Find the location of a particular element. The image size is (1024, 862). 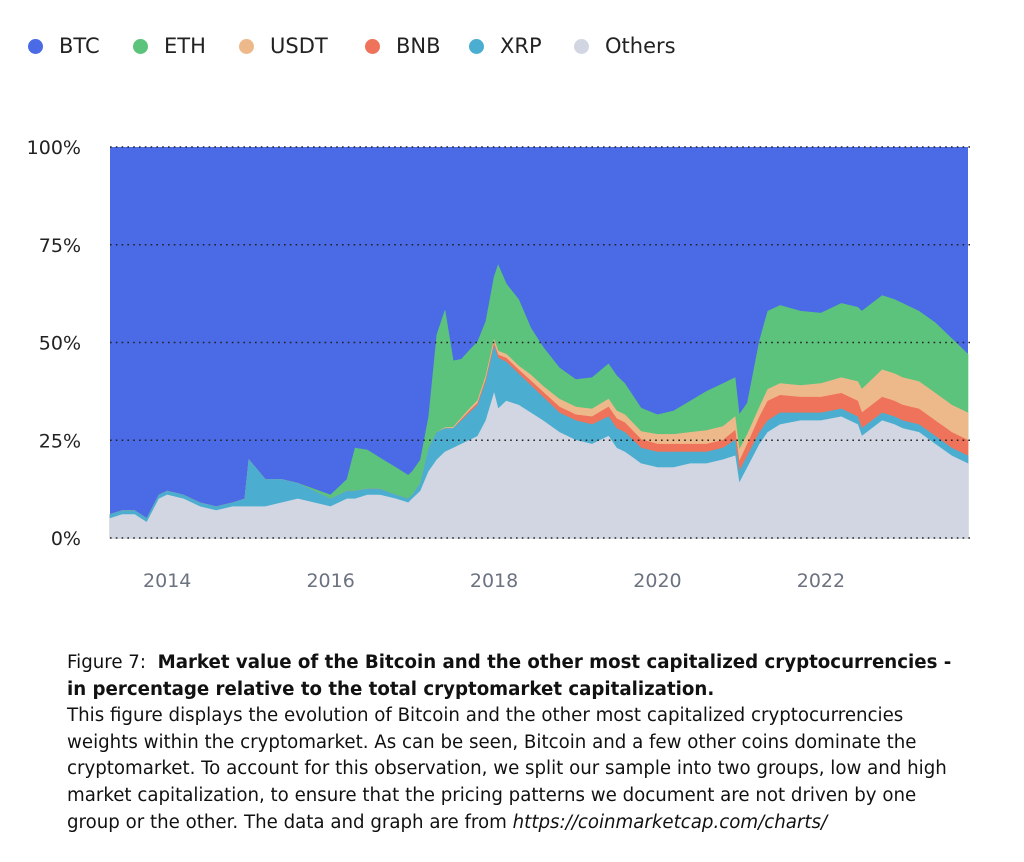

legend-swatch-bnb is located at coordinates (372, 46).